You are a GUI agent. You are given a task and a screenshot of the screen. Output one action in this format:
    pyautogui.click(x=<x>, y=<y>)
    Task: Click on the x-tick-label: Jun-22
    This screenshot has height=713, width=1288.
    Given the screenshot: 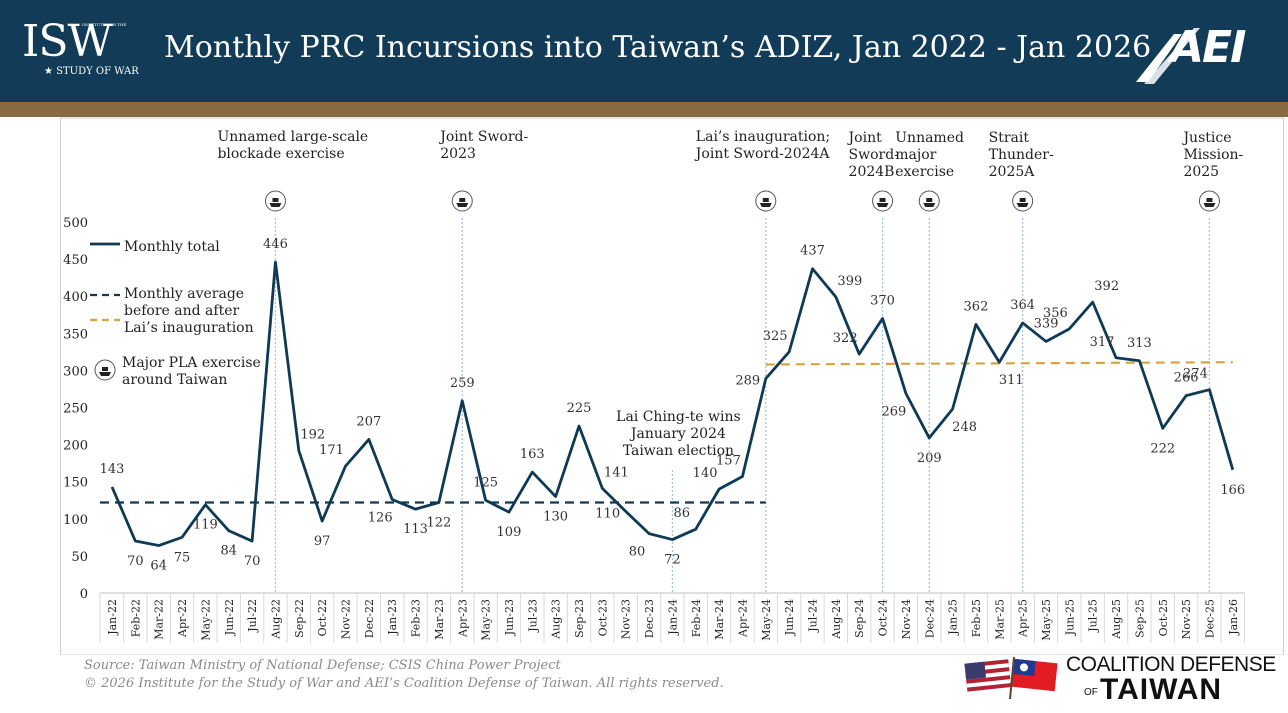 What is the action you would take?
    pyautogui.click(x=229, y=617)
    